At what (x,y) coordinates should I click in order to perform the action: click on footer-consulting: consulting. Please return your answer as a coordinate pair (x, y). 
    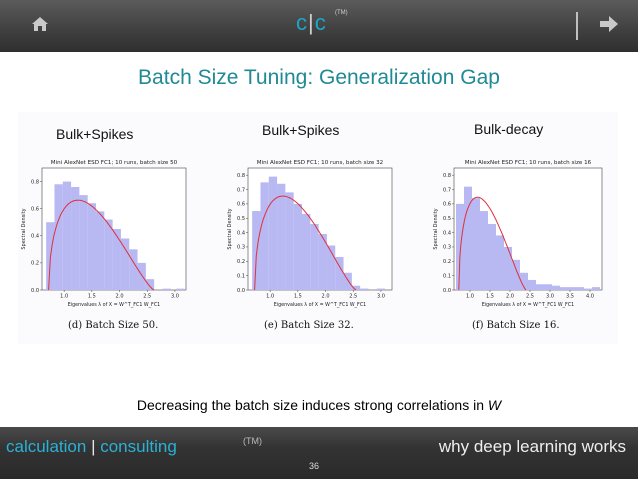
    Looking at the image, I should click on (138, 446).